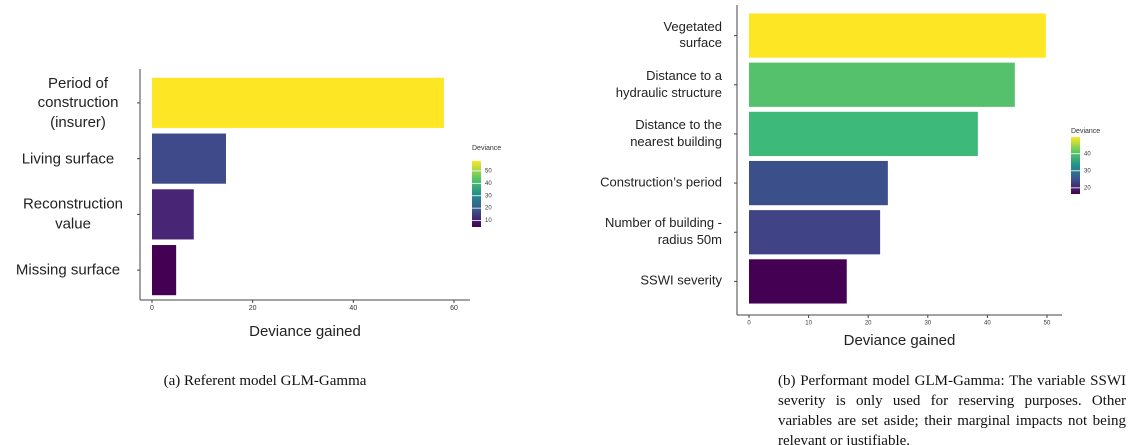 Image resolution: width=1136 pixels, height=445 pixels. What do you see at coordinates (663, 231) in the screenshot?
I see `y-tick-label: Number of building - radius 50m` at bounding box center [663, 231].